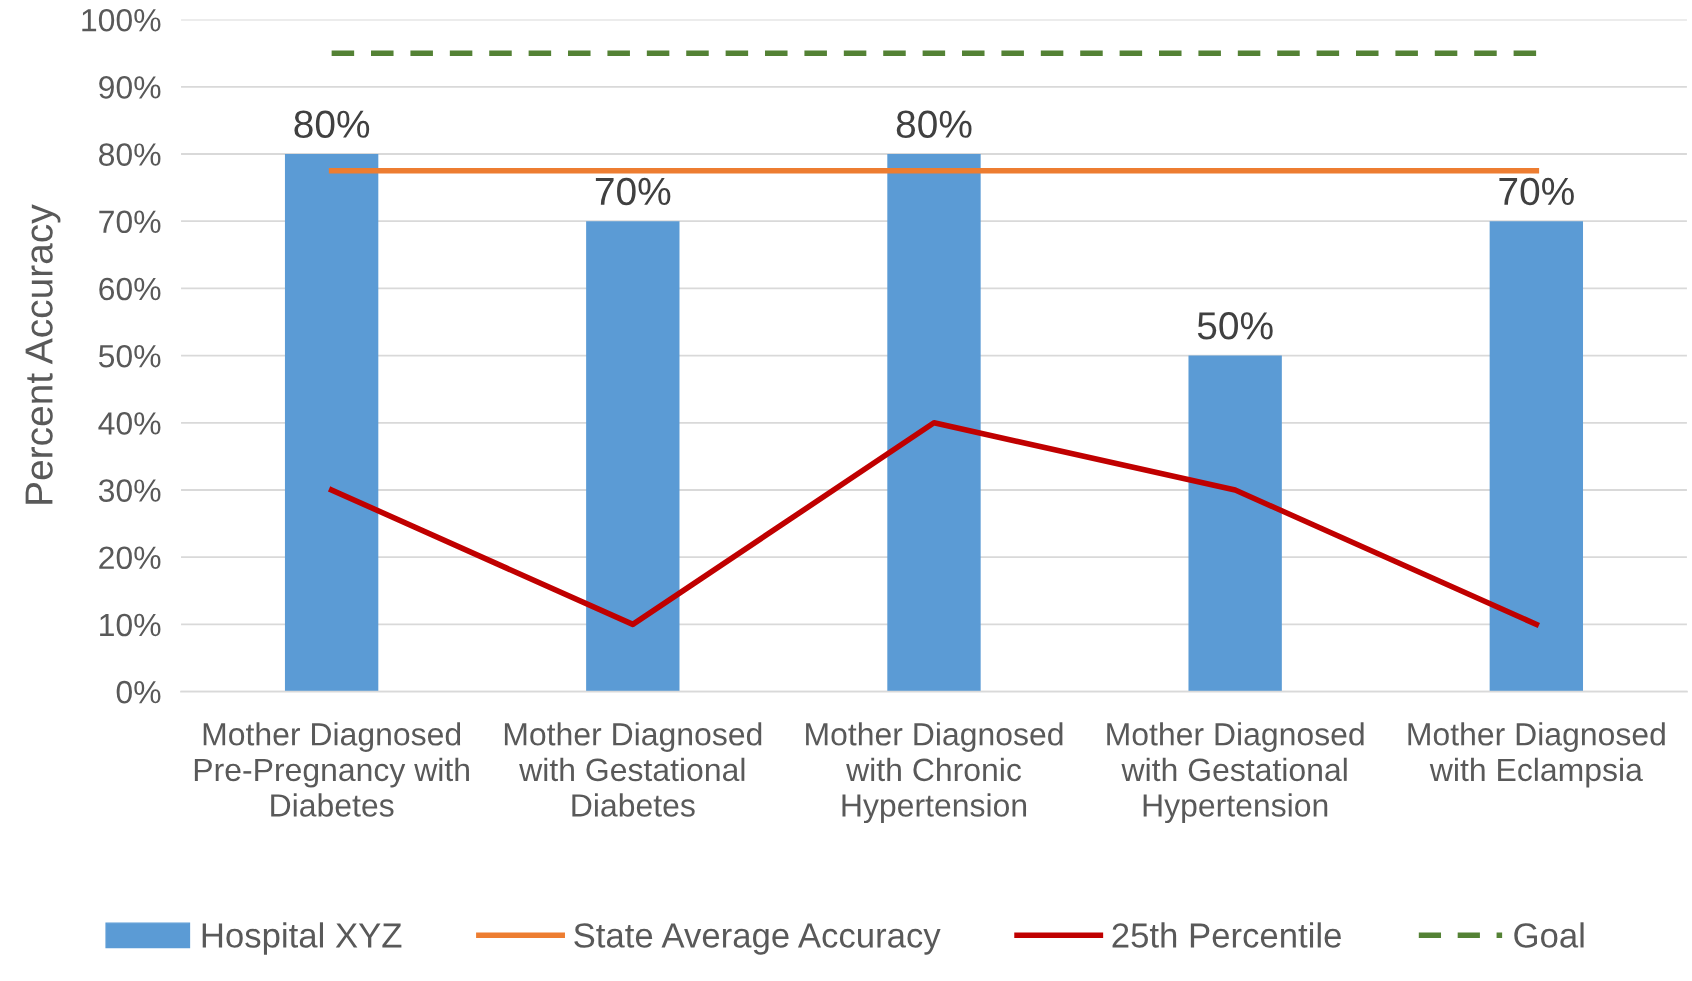 This screenshot has height=981, width=1692. Describe the element at coordinates (43, 354) in the screenshot. I see `y-axis-title: Percent Accuracy` at that location.